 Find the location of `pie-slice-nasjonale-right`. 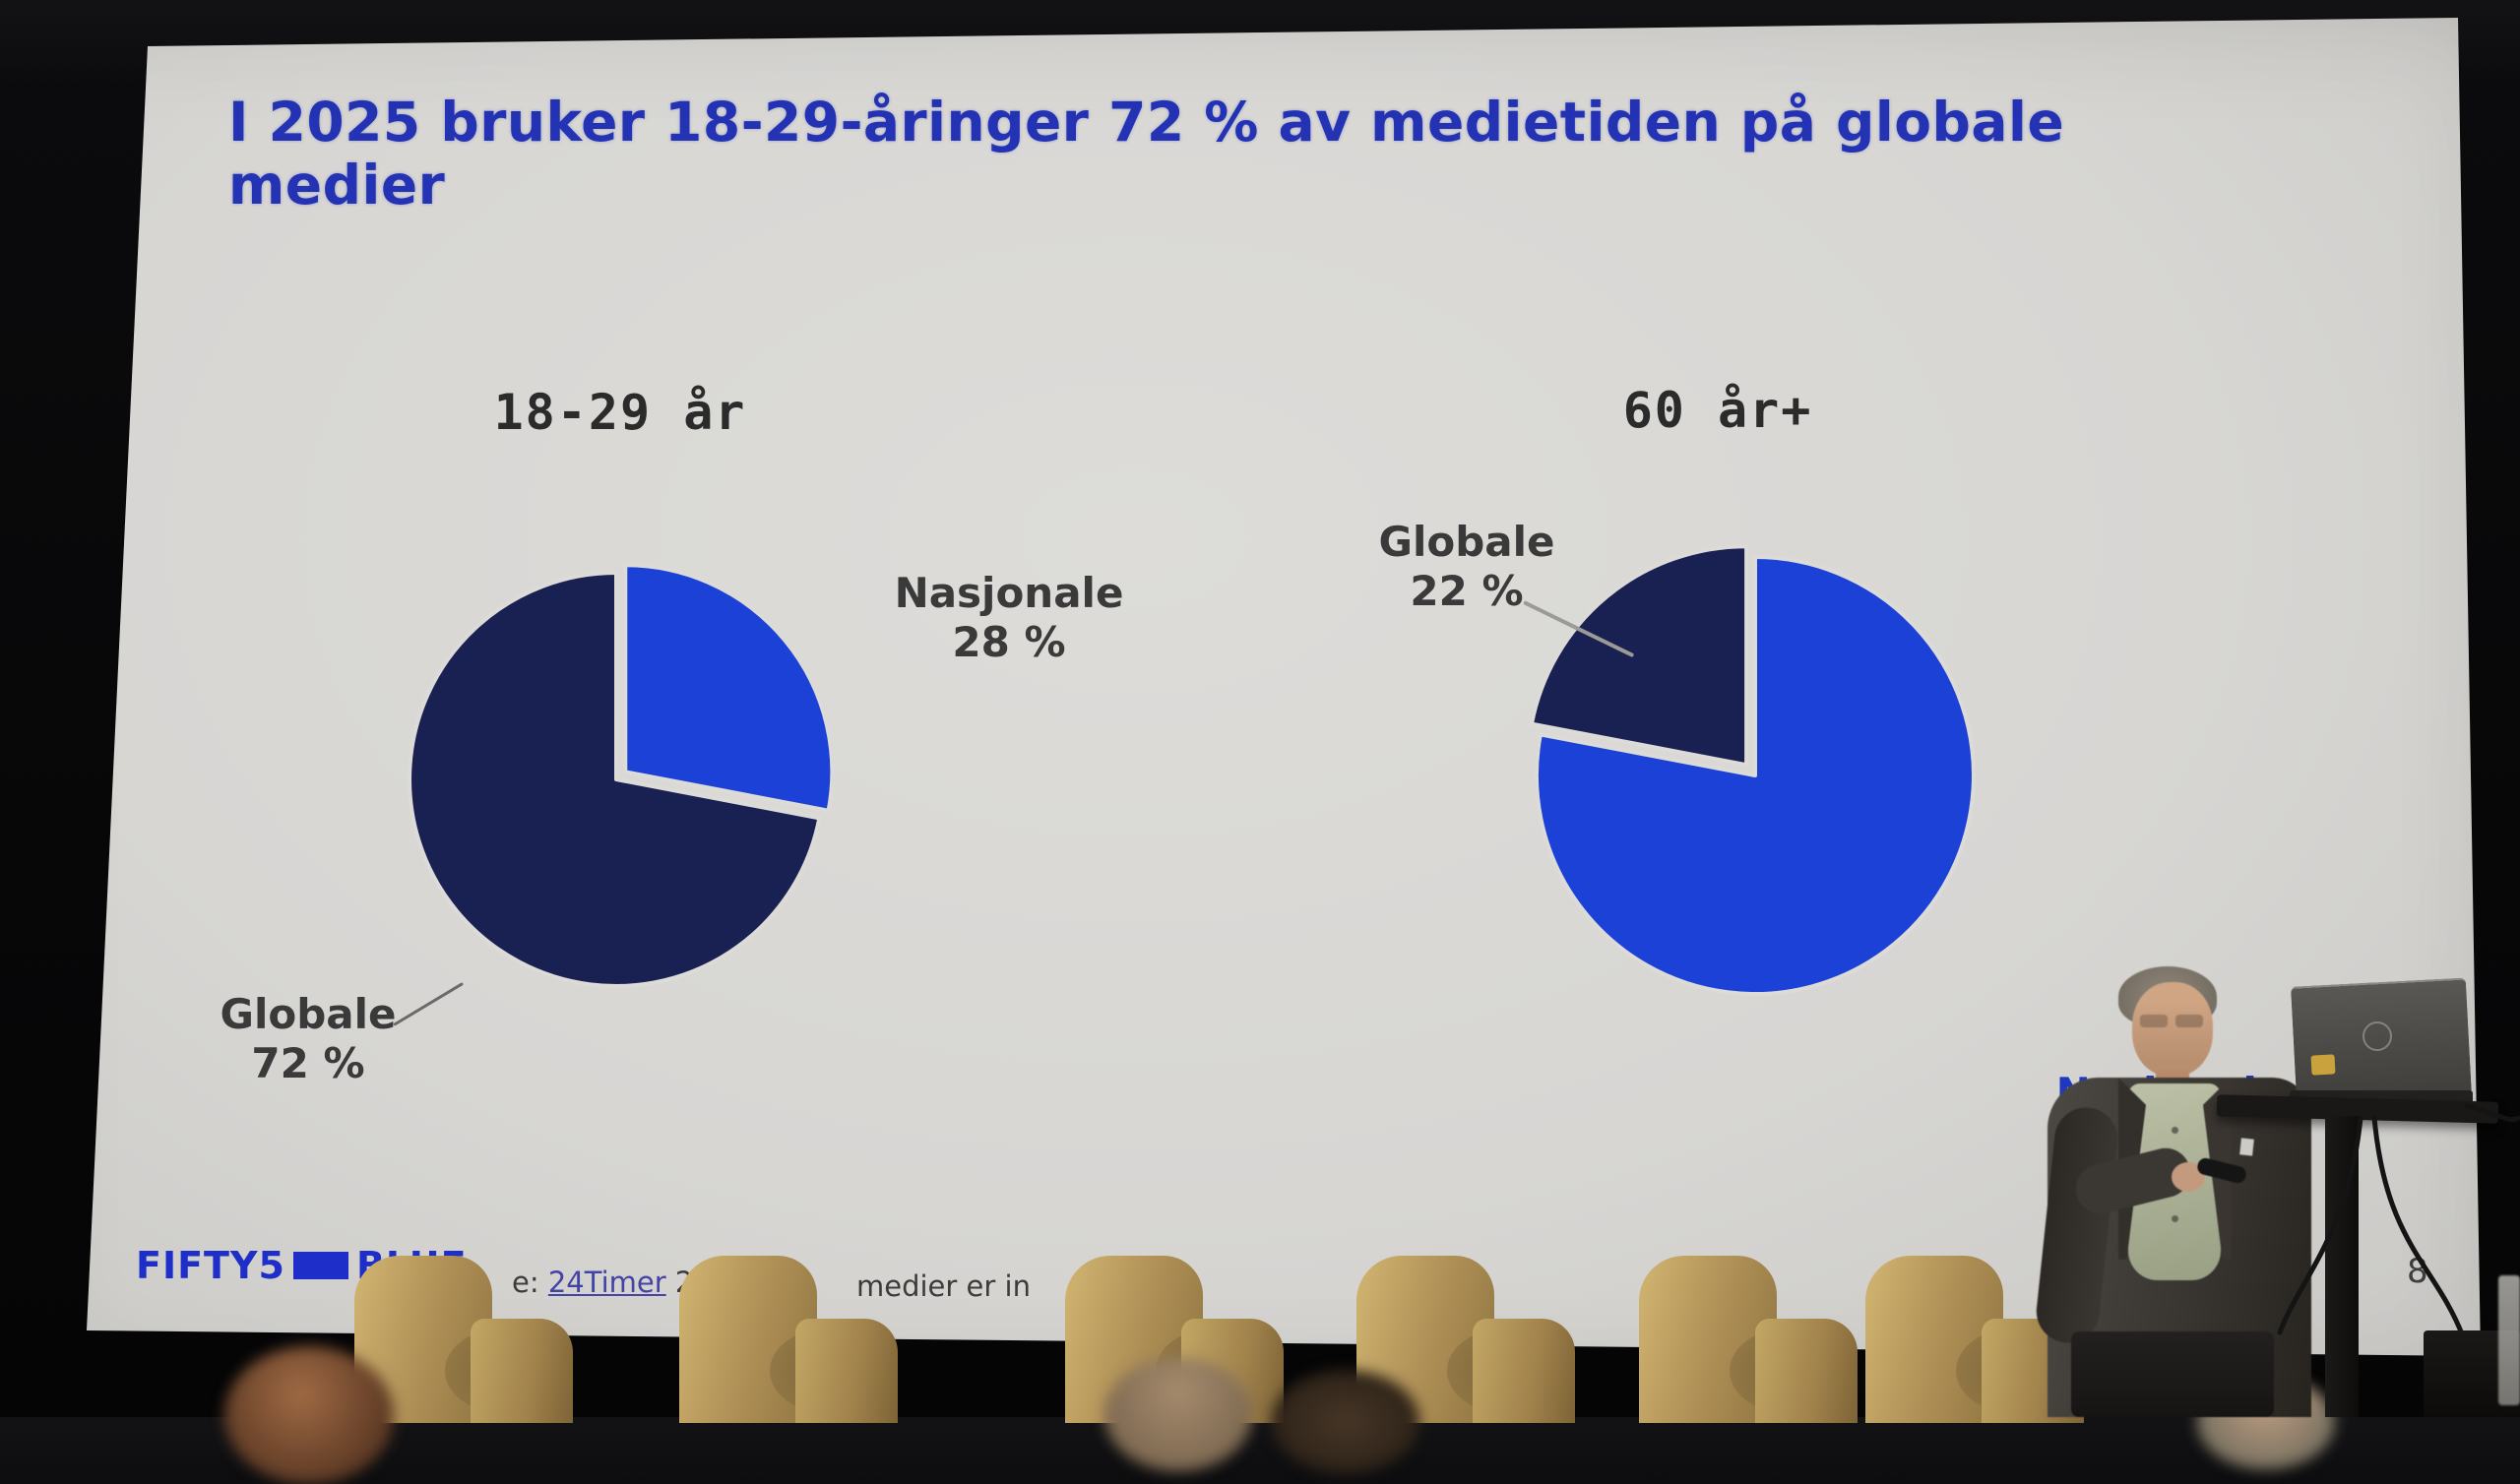

pie-slice-nasjonale-right is located at coordinates (1755, 776).